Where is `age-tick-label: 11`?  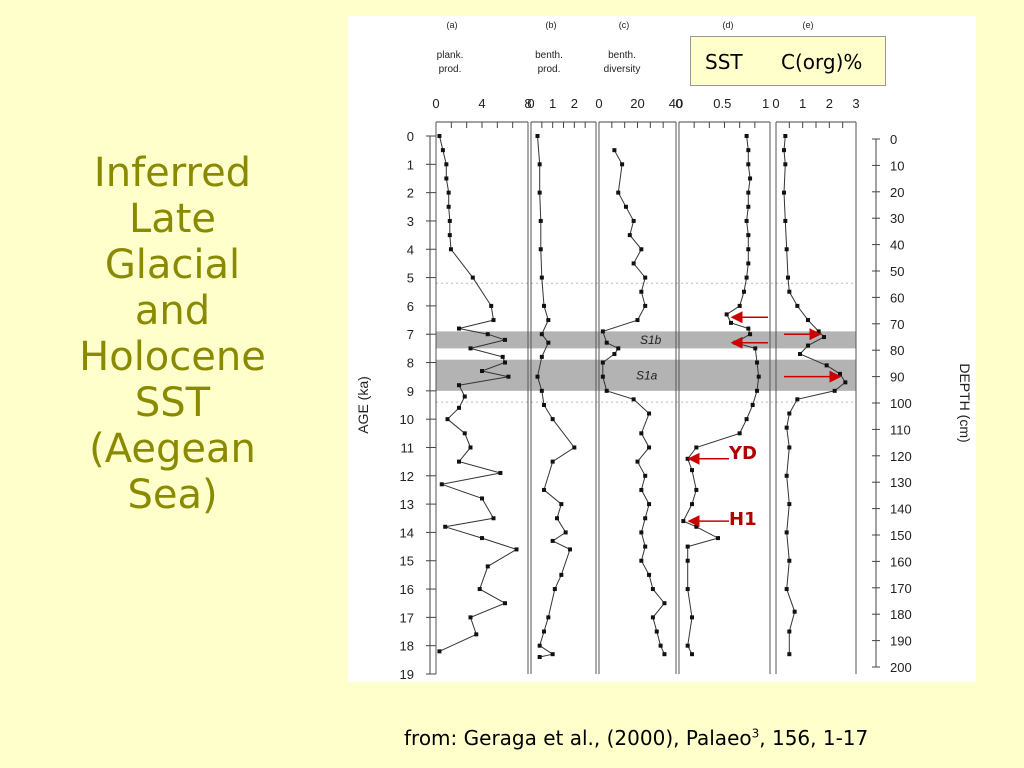
age-tick-label: 11 is located at coordinates (408, 447).